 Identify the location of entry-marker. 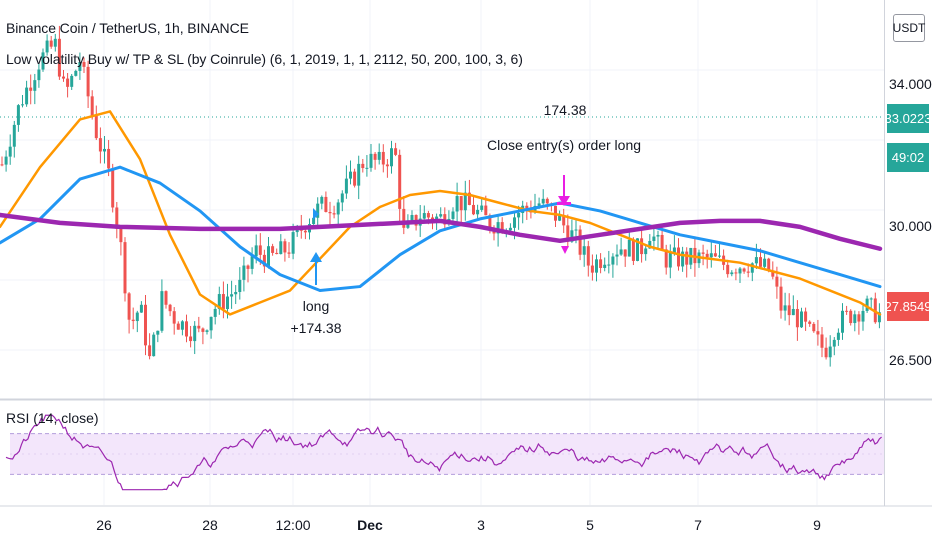
(316, 214).